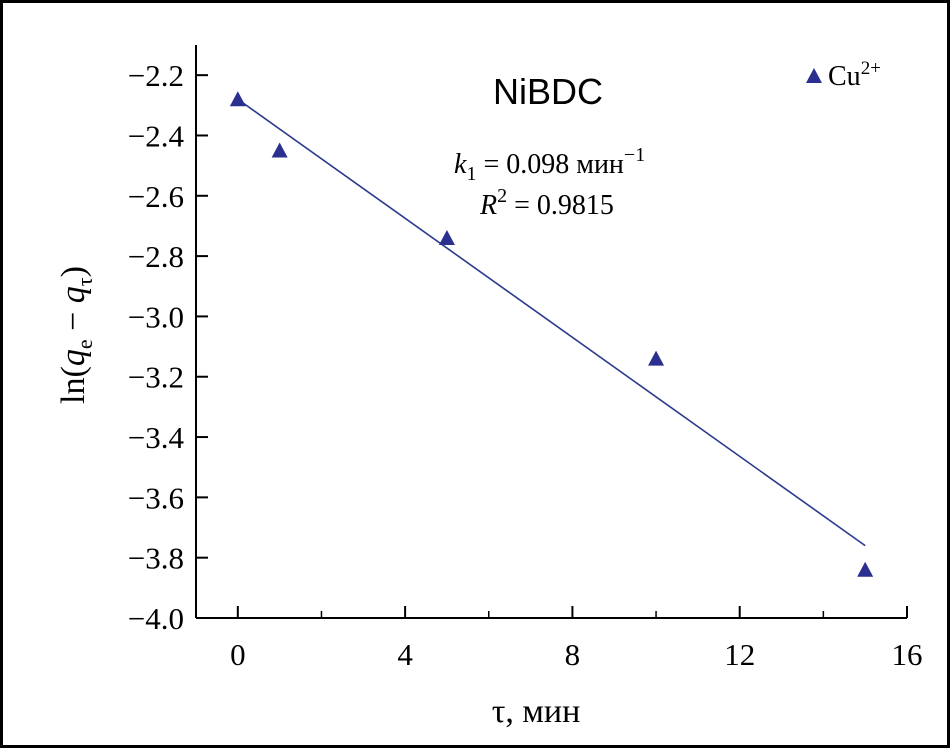  I want to click on y-tick-label: −3.2, so click(156, 377).